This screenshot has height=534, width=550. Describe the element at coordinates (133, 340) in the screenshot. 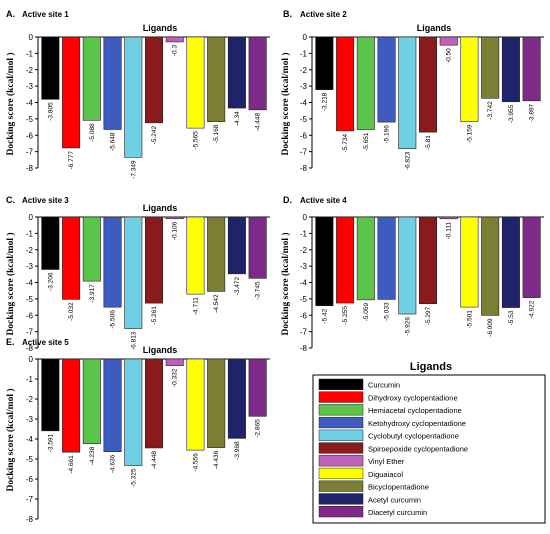

I see `bar-value-label: -6.813` at that location.